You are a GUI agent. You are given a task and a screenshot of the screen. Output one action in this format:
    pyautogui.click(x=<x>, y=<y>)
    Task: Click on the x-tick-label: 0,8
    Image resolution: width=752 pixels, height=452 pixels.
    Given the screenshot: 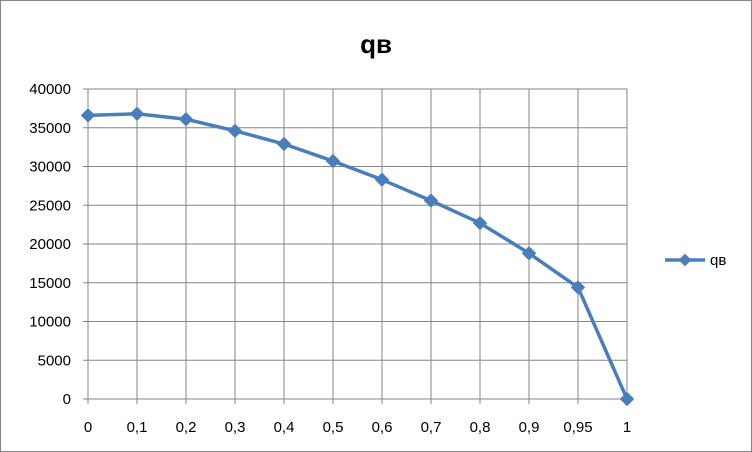 What is the action you would take?
    pyautogui.click(x=480, y=427)
    